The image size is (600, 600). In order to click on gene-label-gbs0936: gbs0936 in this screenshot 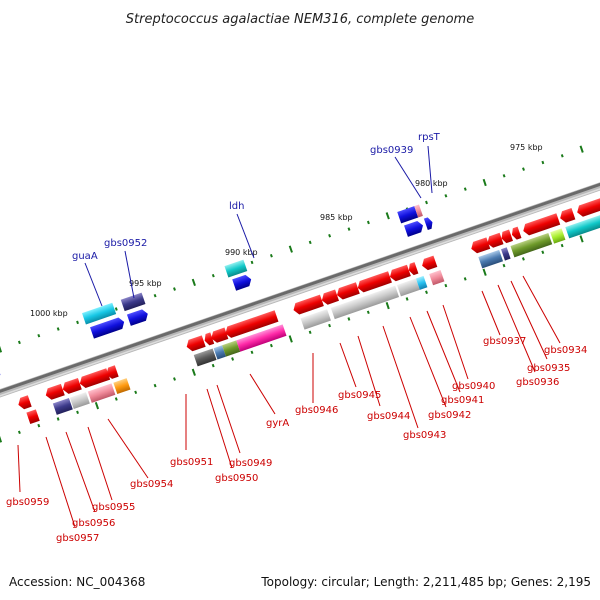, I will do `click(537, 382)`.